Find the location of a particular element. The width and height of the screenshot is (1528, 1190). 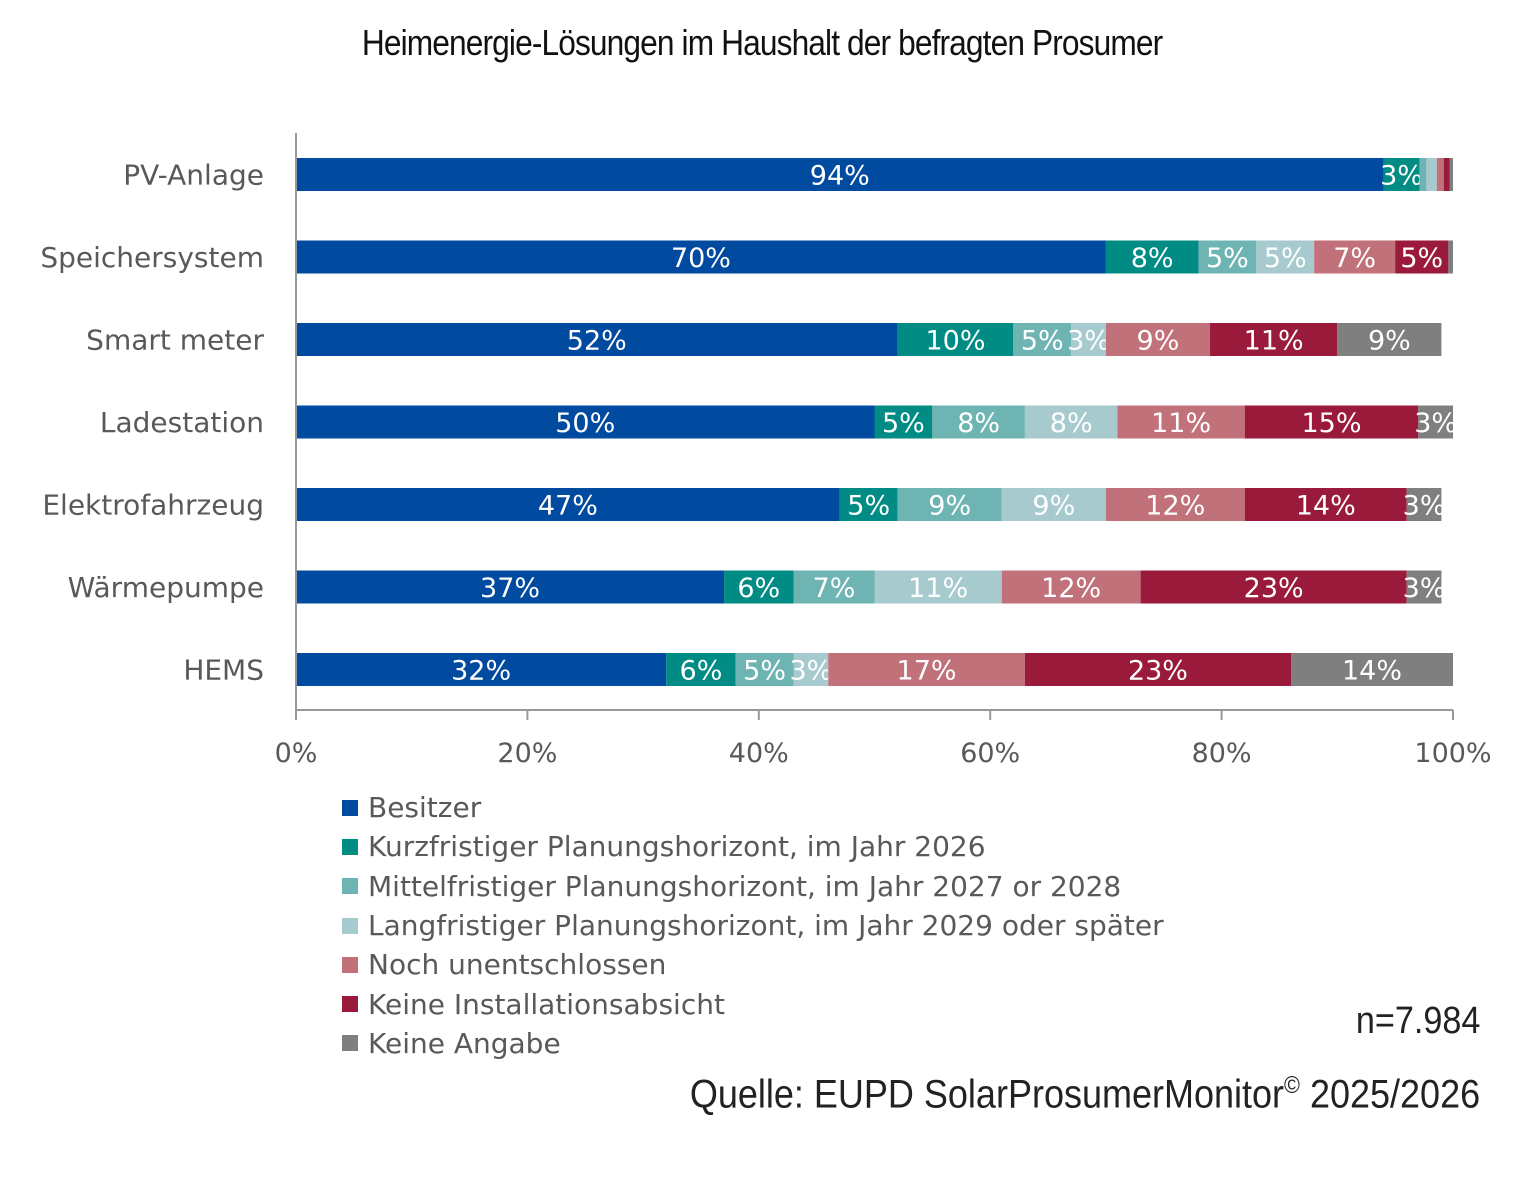

legend-label: Keine Angabe is located at coordinates (464, 1043).